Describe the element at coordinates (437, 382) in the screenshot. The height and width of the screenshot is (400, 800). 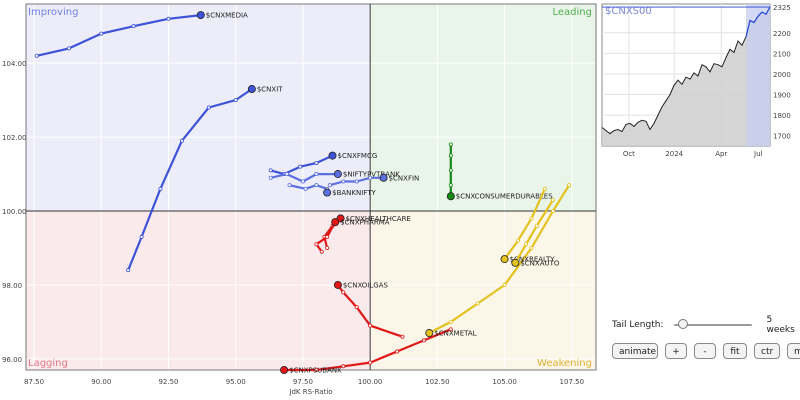
I see `x-tick-label: 102.50` at that location.